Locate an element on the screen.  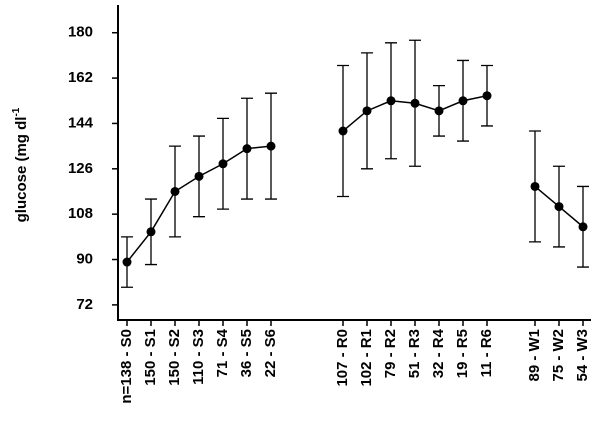
y-tick-label: 90 is located at coordinates (84, 258).